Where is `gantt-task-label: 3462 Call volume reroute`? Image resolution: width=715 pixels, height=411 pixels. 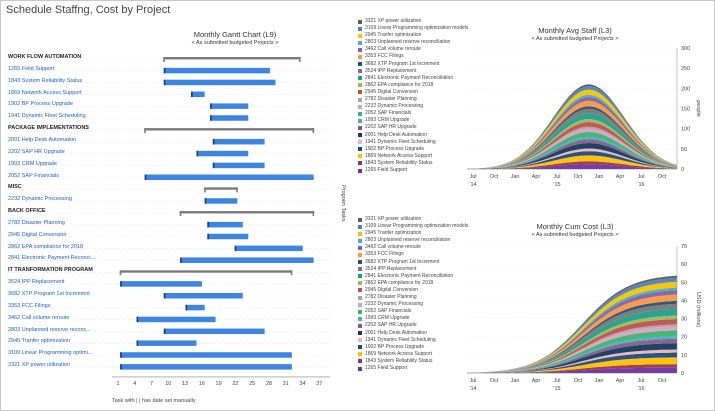 gantt-task-label: 3462 Call volume reroute is located at coordinates (39, 317).